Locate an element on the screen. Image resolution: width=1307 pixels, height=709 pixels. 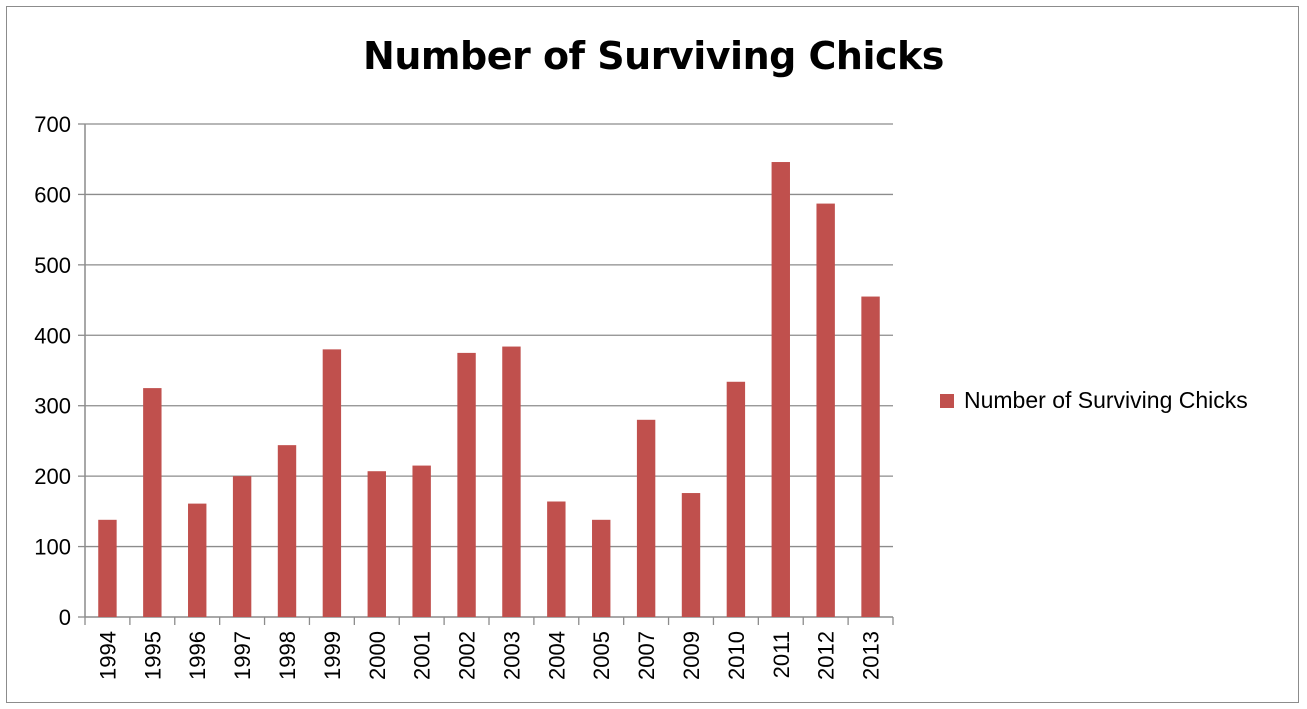
x-tick-label: 2013 is located at coordinates (871, 655).